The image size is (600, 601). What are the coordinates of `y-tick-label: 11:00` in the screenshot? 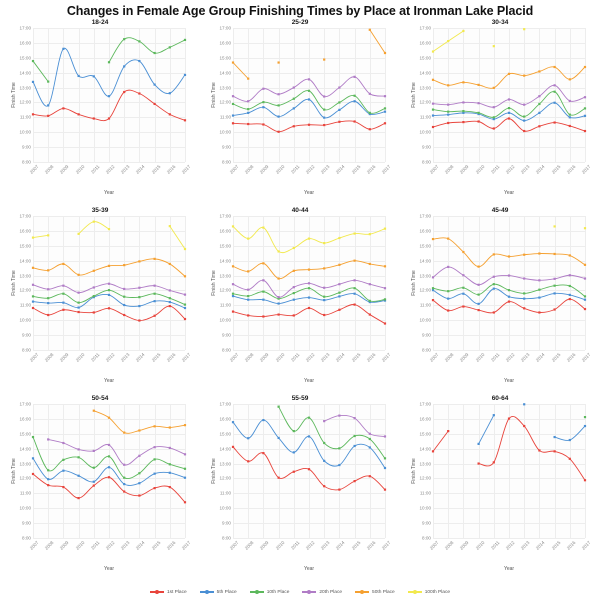 It's located at (225, 493).